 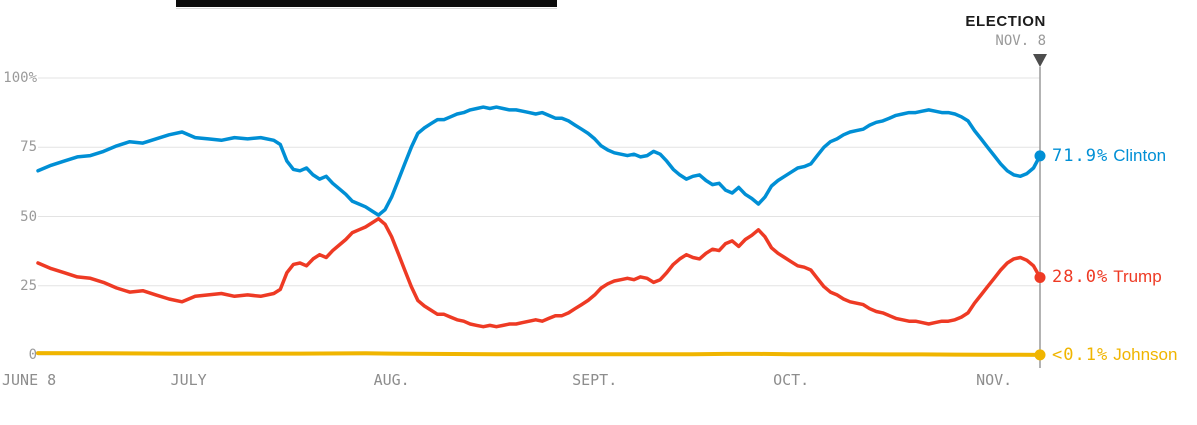 I want to click on trump-end-label-name: Trump, so click(x=1137, y=277).